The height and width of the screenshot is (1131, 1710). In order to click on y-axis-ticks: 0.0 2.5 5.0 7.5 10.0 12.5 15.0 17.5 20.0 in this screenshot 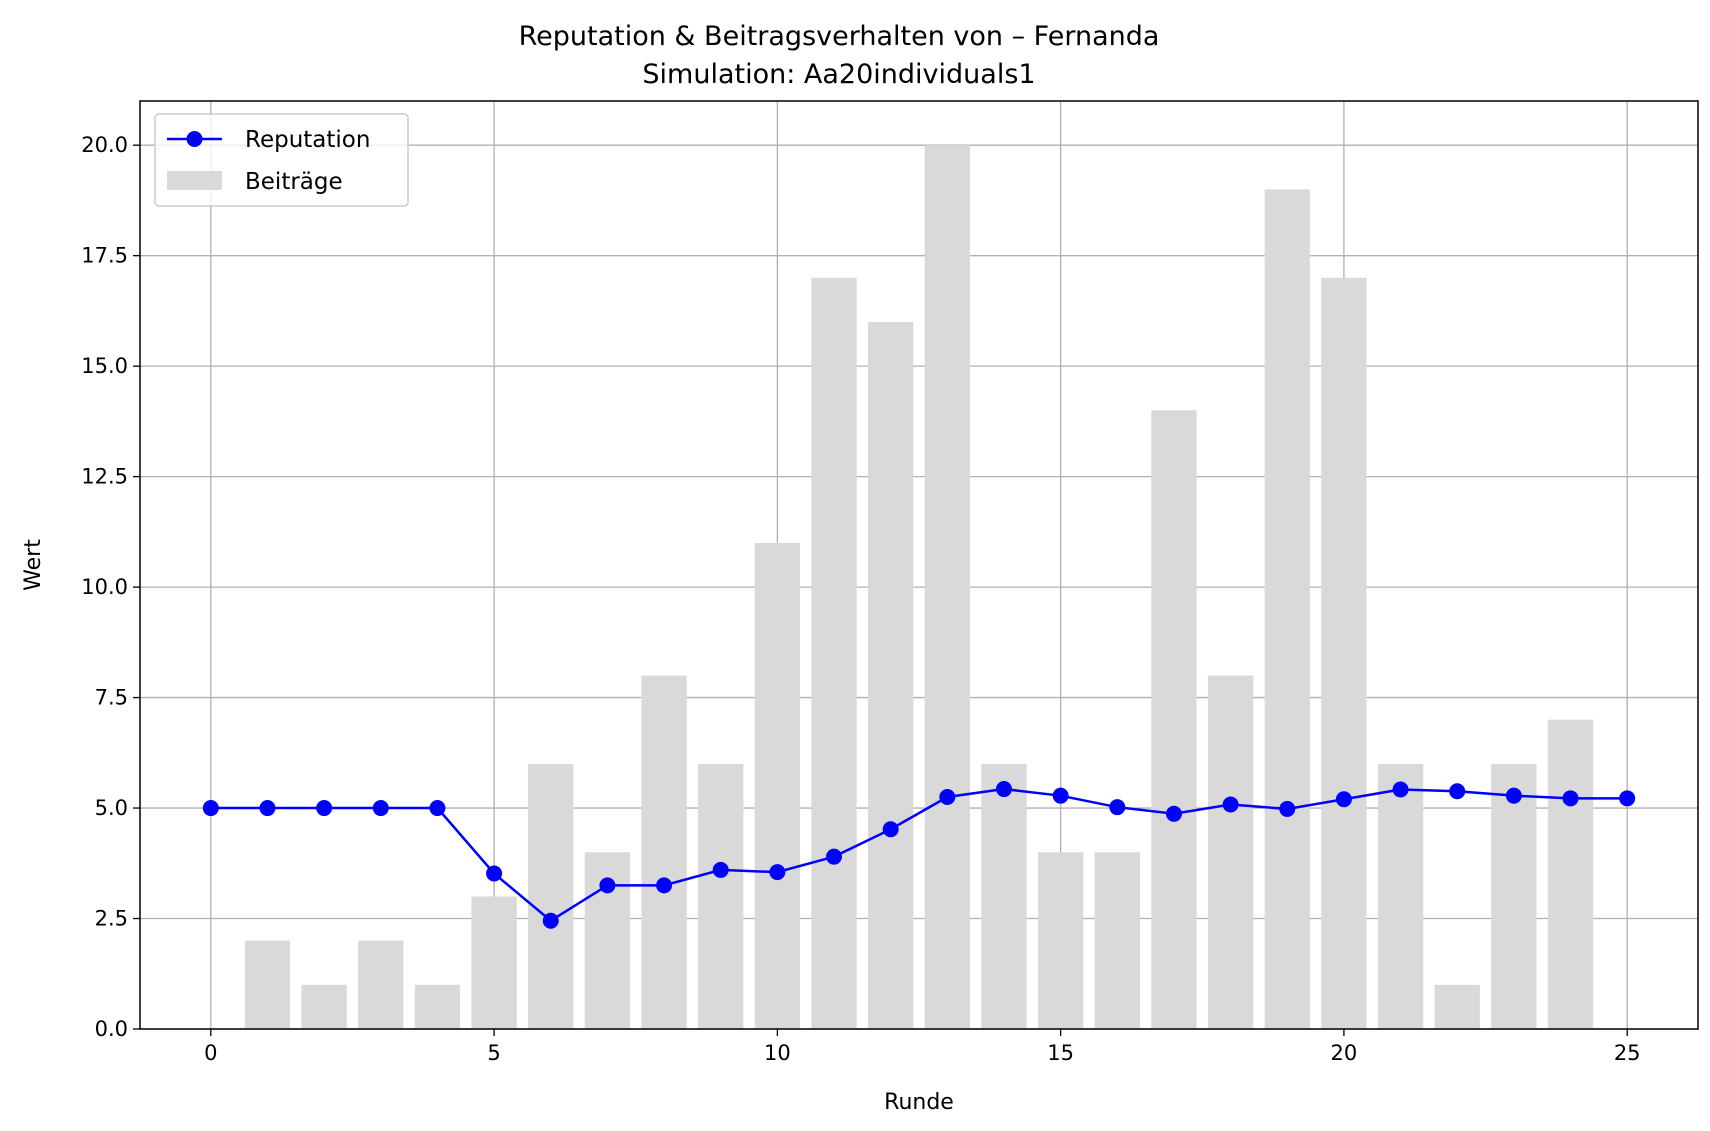, I will do `click(110, 587)`.